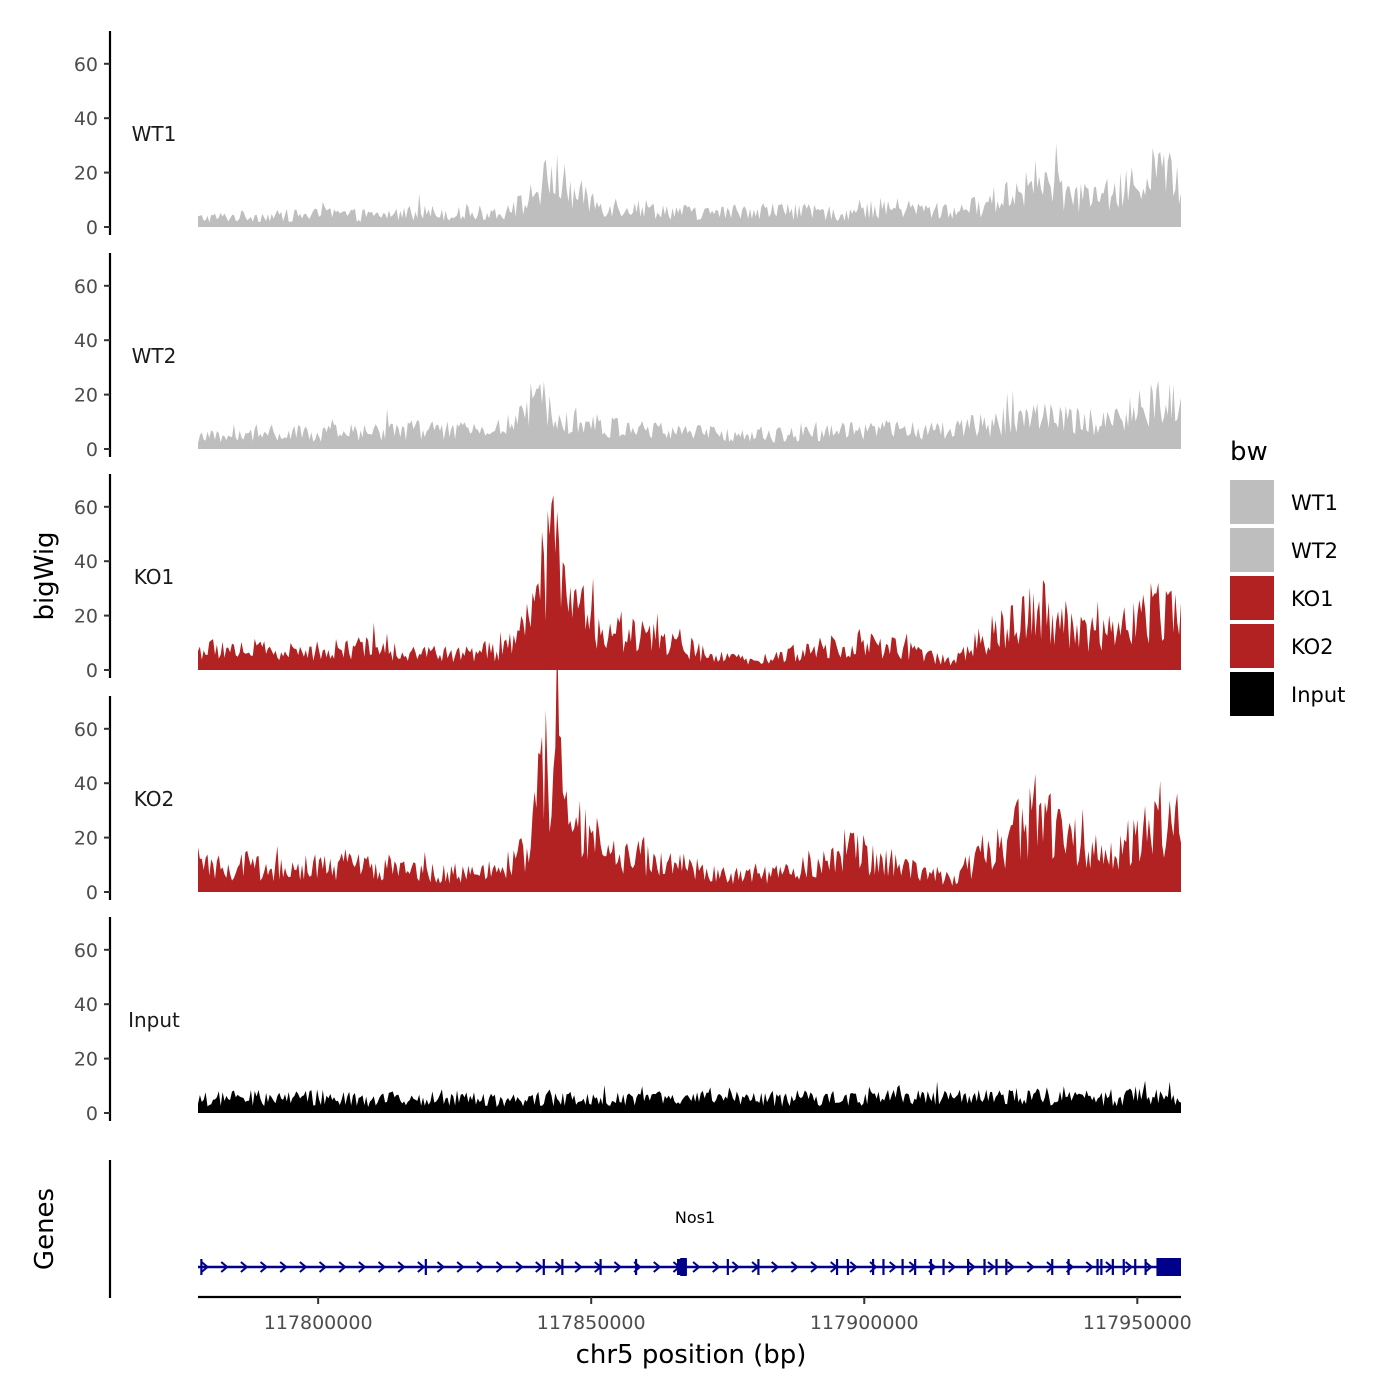 The image size is (1400, 1400). Describe the element at coordinates (691, 1355) in the screenshot. I see `x-axis-title: chr5 position (bp)` at that location.